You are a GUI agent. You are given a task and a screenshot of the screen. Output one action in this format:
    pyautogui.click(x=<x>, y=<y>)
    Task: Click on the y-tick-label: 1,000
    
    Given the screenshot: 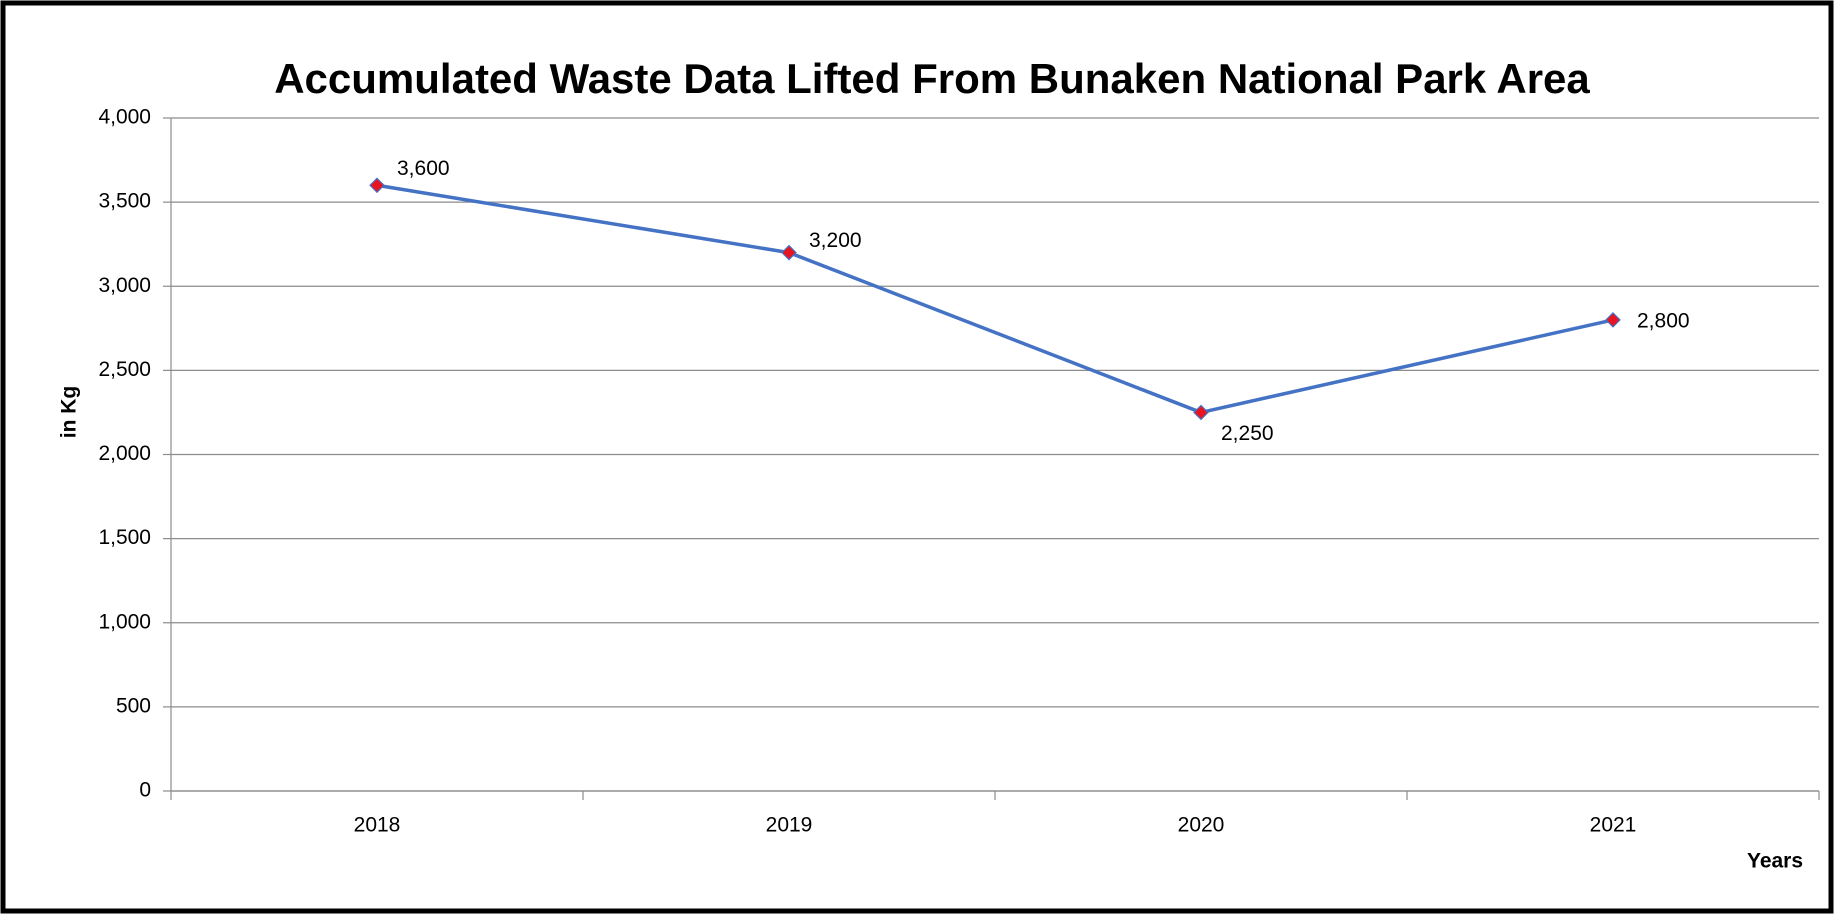 What is the action you would take?
    pyautogui.click(x=124, y=621)
    